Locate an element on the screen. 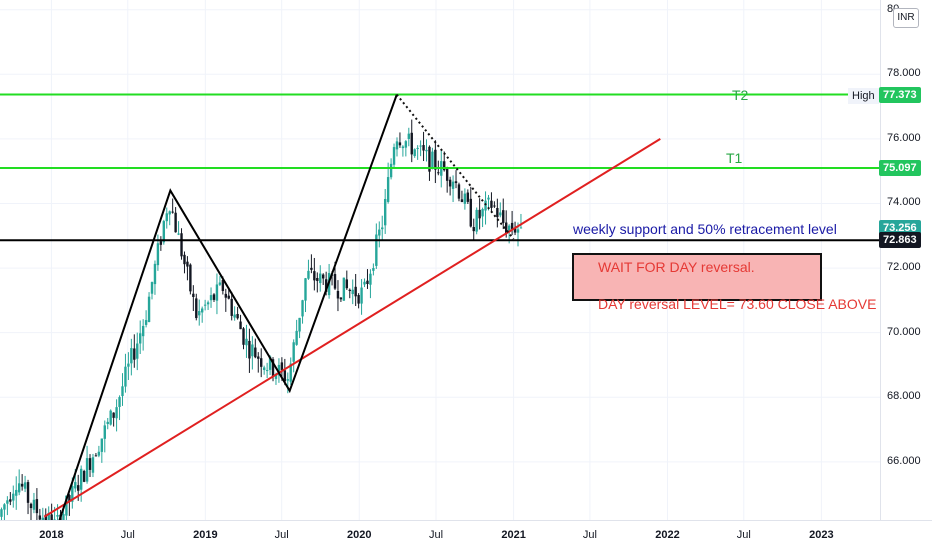 The height and width of the screenshot is (551, 932). t1-label: T1 is located at coordinates (734, 158).